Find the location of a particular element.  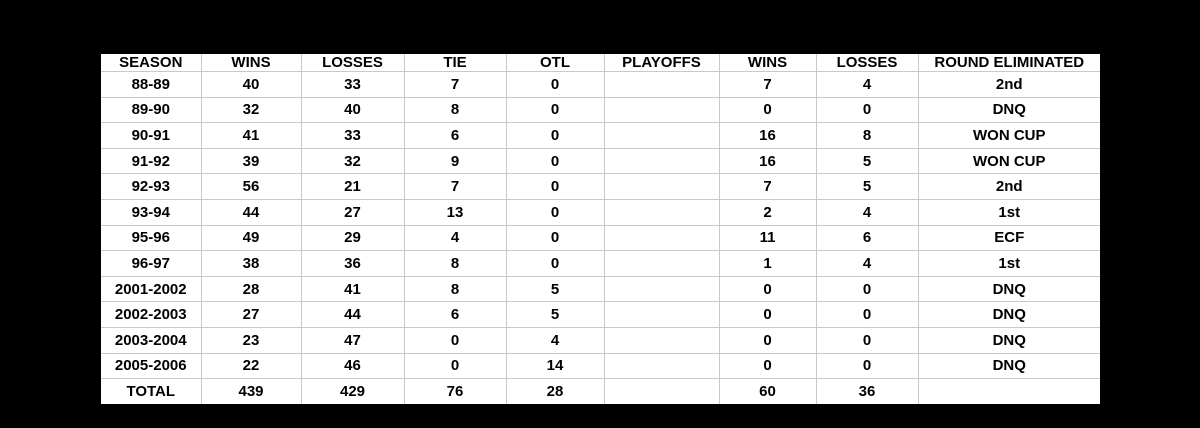

table-cell: ECF is located at coordinates (1009, 238).